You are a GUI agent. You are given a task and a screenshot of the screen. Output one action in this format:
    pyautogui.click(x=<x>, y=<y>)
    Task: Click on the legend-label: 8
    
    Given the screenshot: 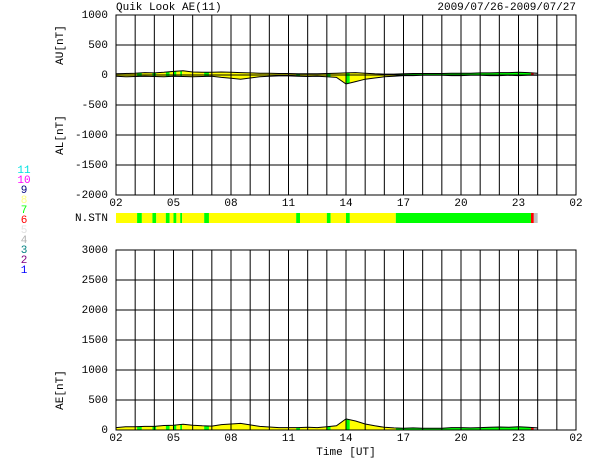 What is the action you would take?
    pyautogui.click(x=24, y=201)
    